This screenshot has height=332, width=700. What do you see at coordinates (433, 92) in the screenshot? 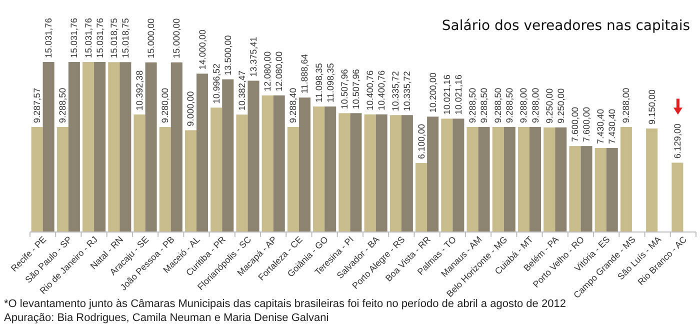
I see `data-label: 10.200,00` at bounding box center [433, 92].